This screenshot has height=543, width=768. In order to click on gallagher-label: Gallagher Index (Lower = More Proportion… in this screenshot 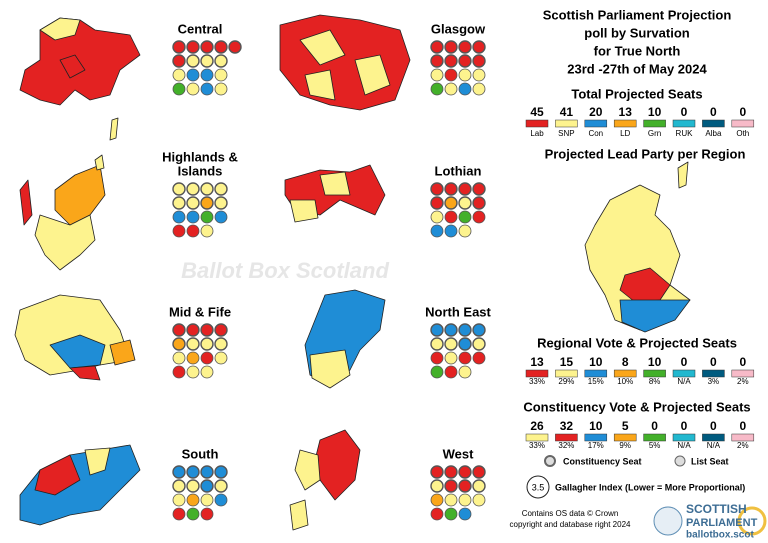, I will do `click(650, 487)`.